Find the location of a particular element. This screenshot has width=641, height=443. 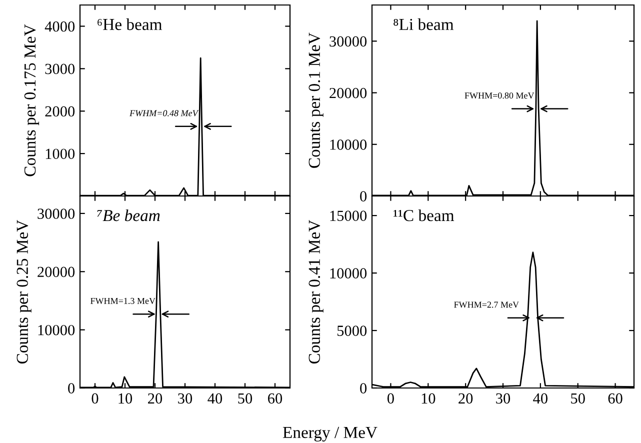

y-axis-title: Counts per 0.175 MeV is located at coordinates (32, 100).